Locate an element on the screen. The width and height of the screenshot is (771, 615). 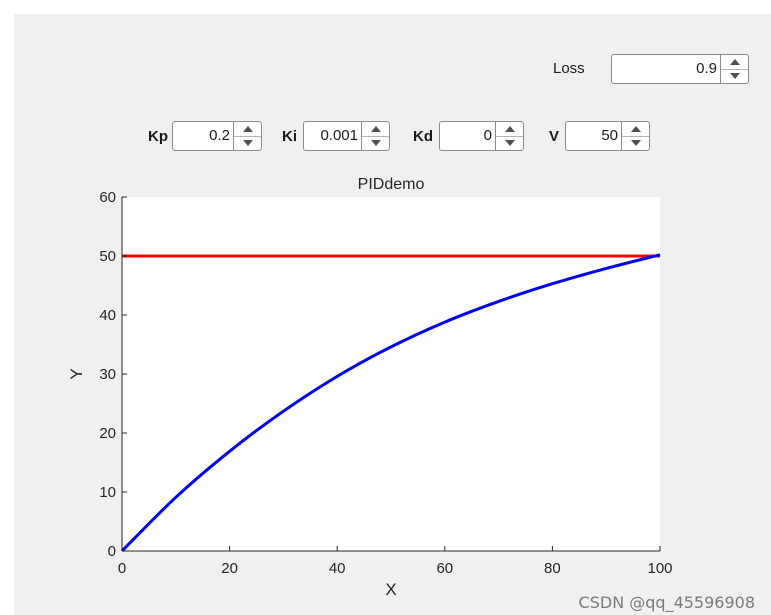
loss-increment-button is located at coordinates (734, 62).